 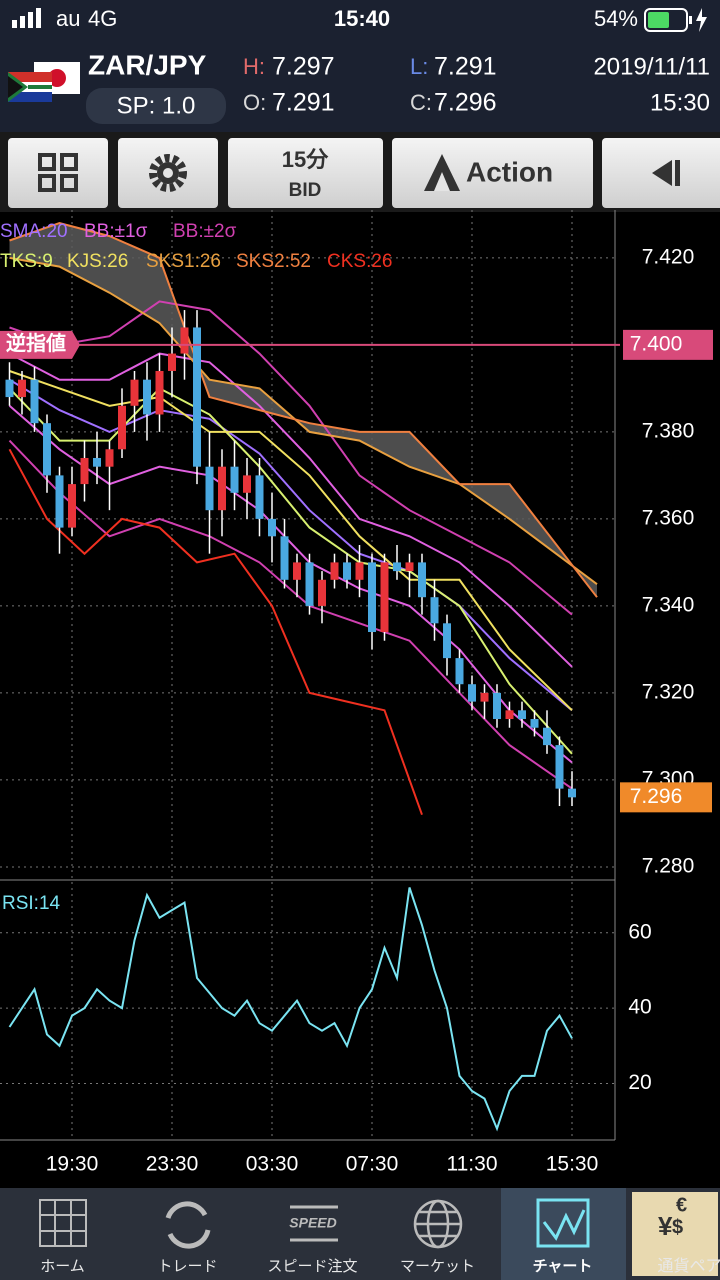 What do you see at coordinates (303, 67) in the screenshot?
I see `high-value: 7.297` at bounding box center [303, 67].